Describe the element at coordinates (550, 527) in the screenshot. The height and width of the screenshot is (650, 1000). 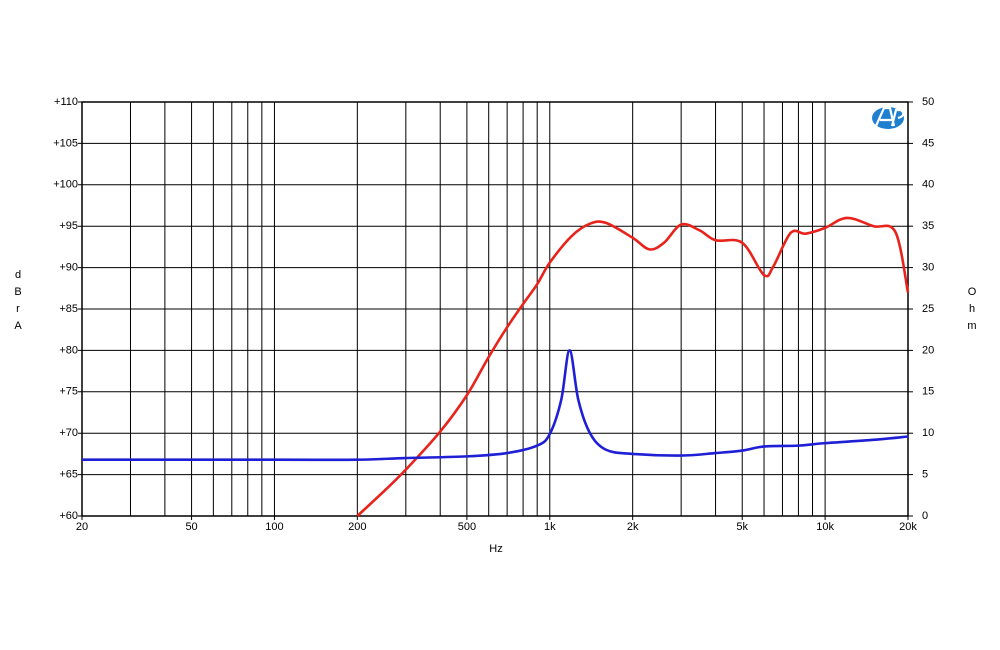
I see `x-tick-label: 1k` at that location.